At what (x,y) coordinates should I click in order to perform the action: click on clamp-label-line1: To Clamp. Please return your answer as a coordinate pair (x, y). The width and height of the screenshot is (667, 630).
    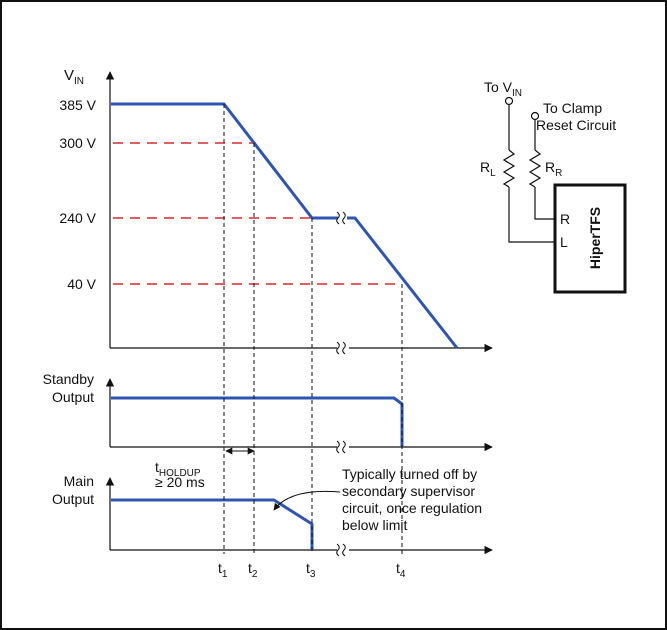
    Looking at the image, I should click on (572, 108).